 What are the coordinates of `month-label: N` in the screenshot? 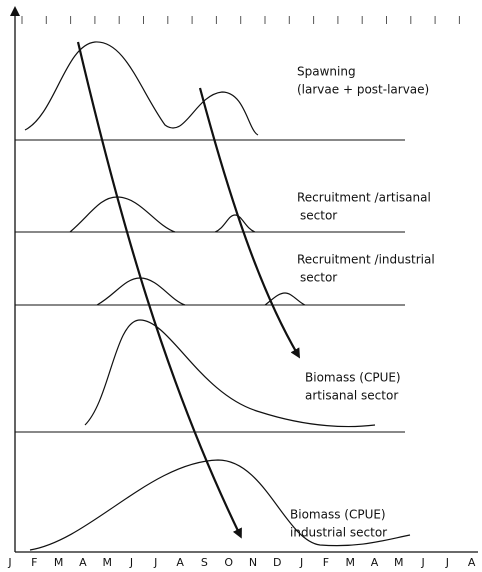 It's located at (253, 562).